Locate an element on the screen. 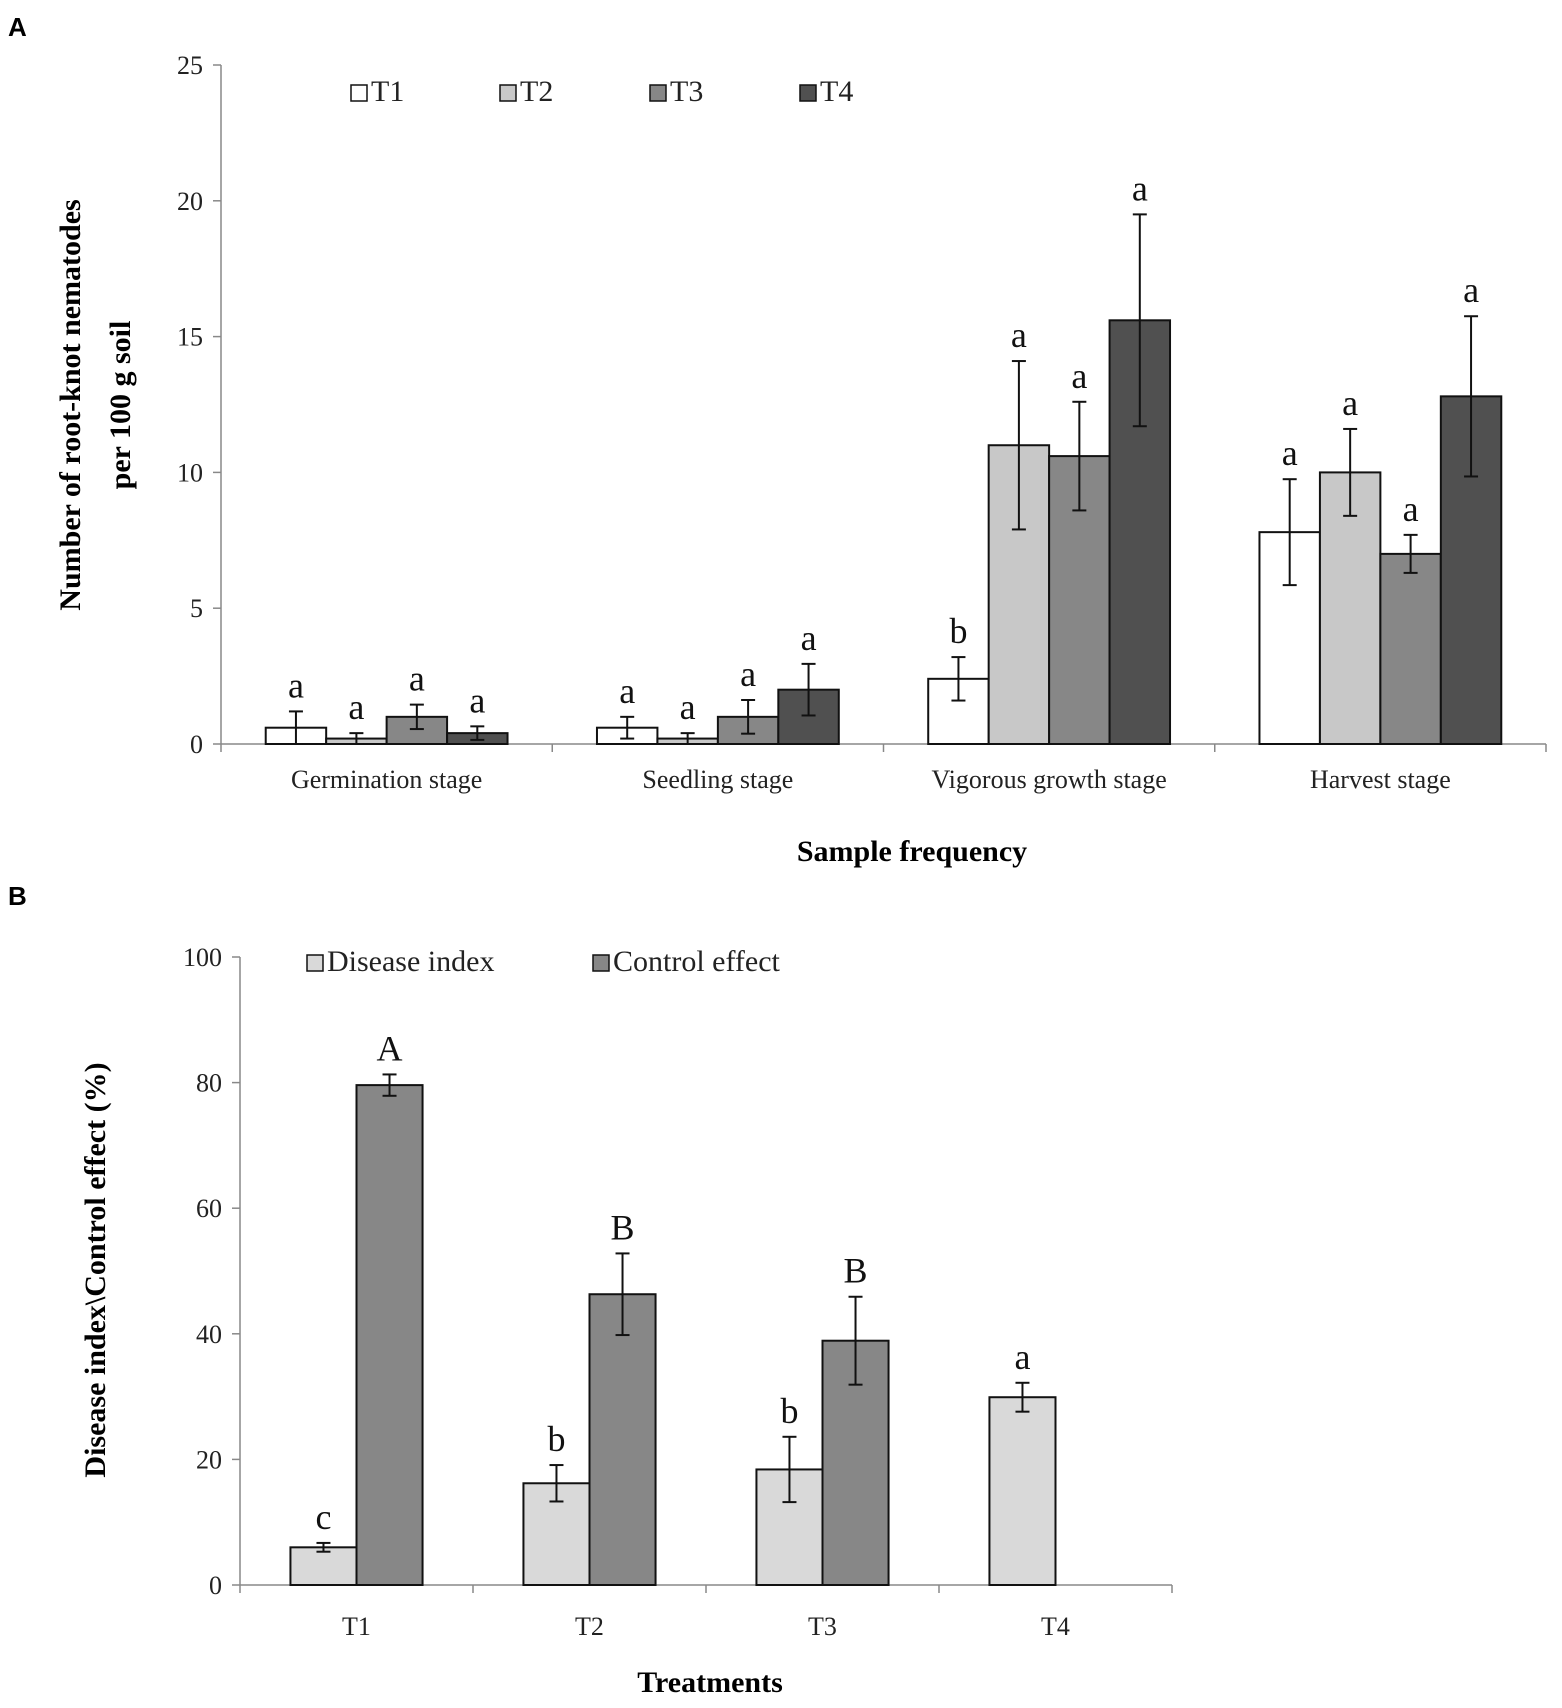 The height and width of the screenshot is (1708, 1562). panel-a-legend-label: T2 is located at coordinates (536, 91).